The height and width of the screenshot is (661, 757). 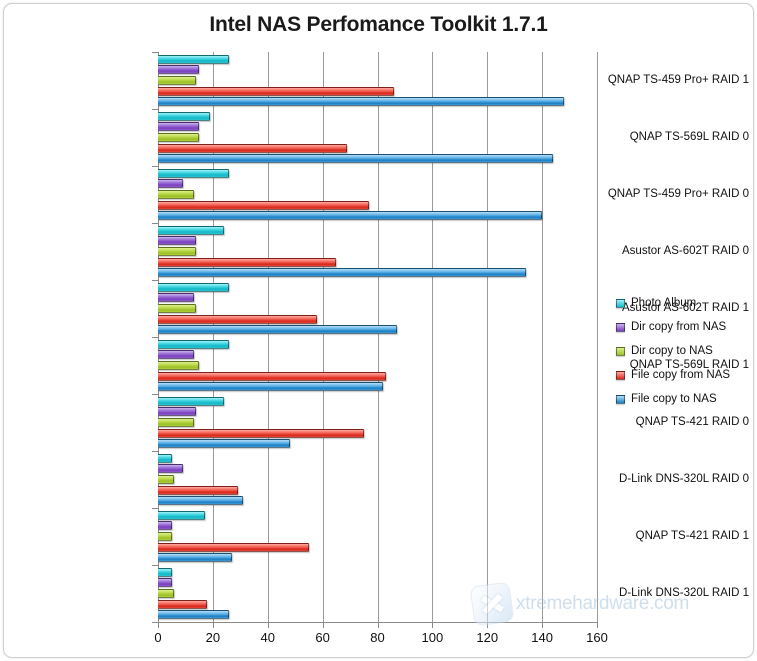 I want to click on x-tick-label-0: 0, so click(x=158, y=637).